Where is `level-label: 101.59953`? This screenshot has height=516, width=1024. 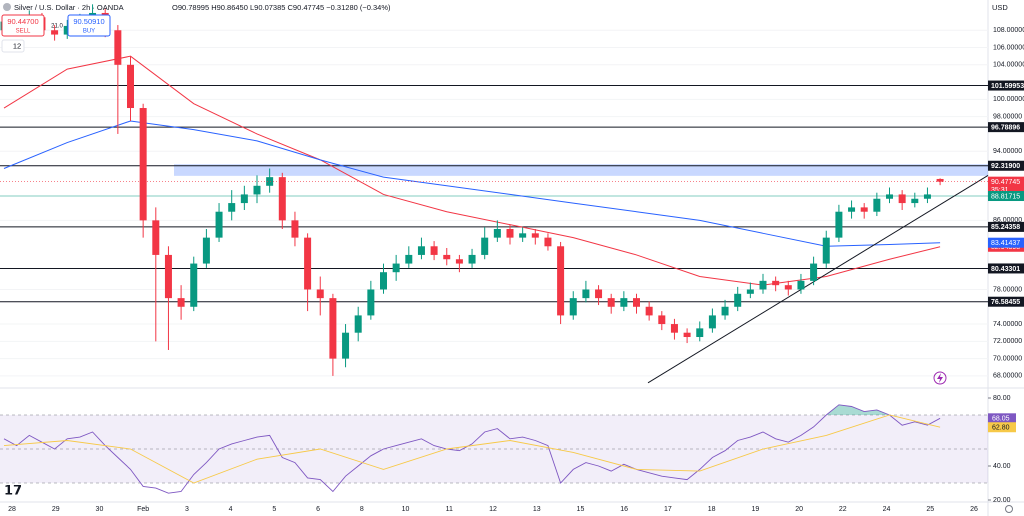
level-label: 101.59953 is located at coordinates (1007, 86).